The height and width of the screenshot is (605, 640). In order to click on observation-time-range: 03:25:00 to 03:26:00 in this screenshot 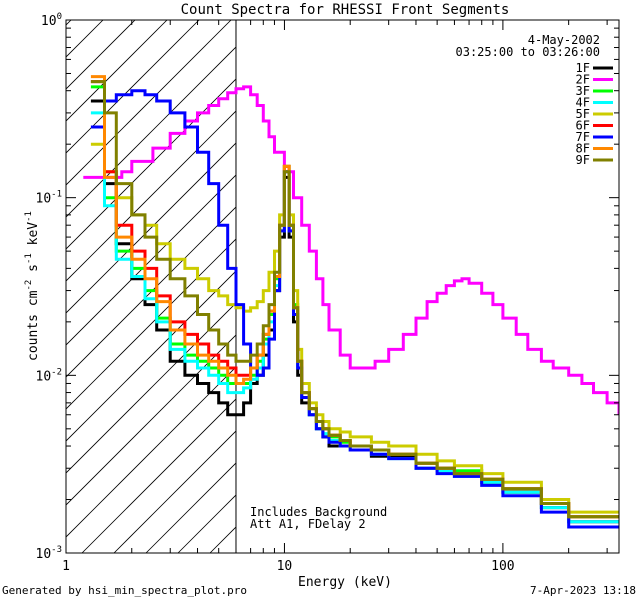, I will do `click(528, 52)`.